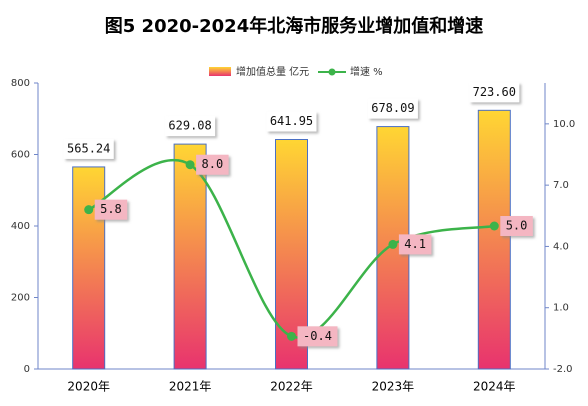 The height and width of the screenshot is (406, 588). I want to click on value-label: 678.09, so click(392, 108).